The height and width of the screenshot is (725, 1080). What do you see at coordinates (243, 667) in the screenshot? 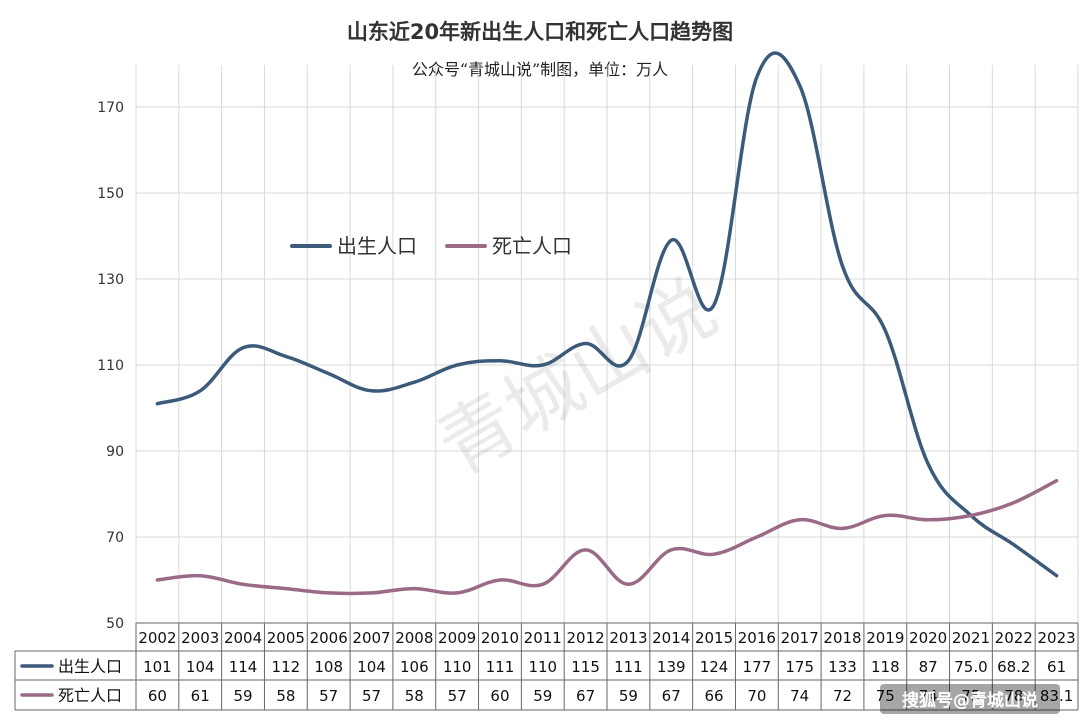
I see `data-label: 114` at bounding box center [243, 667].